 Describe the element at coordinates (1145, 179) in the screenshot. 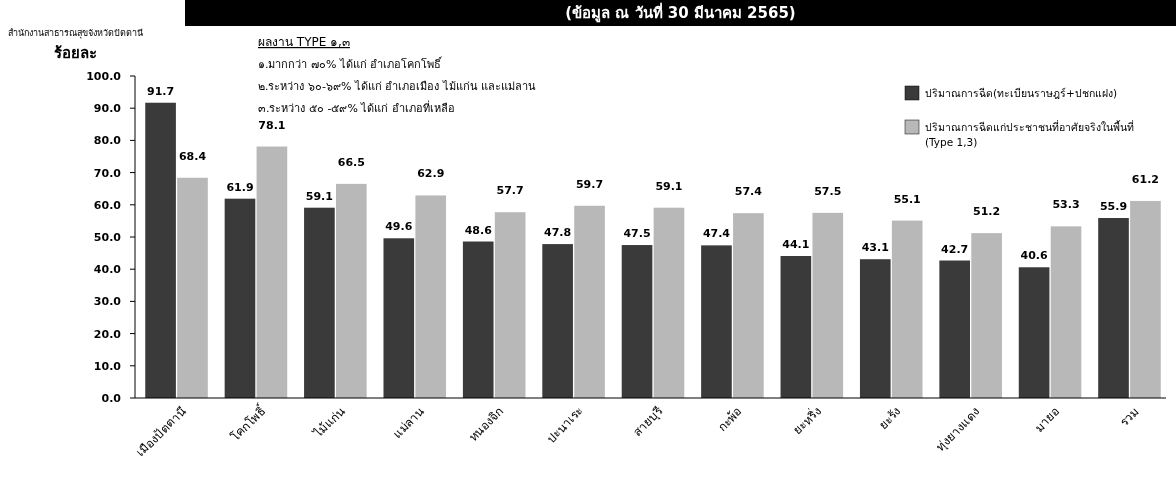

I see `data-label: 61.2` at that location.